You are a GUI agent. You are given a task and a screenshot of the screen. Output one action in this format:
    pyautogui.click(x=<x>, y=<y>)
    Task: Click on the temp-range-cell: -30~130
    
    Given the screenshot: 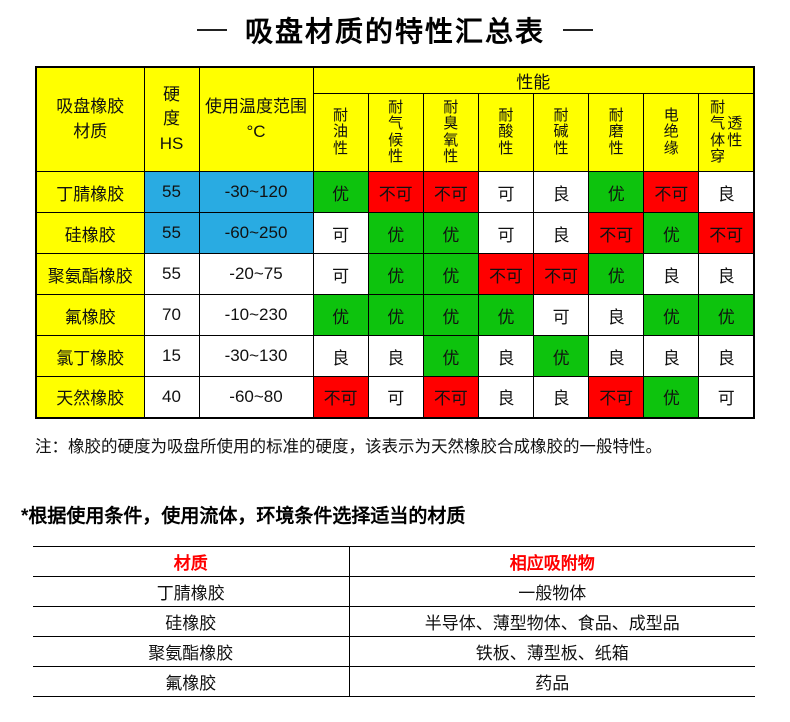 What is the action you would take?
    pyautogui.click(x=256, y=356)
    